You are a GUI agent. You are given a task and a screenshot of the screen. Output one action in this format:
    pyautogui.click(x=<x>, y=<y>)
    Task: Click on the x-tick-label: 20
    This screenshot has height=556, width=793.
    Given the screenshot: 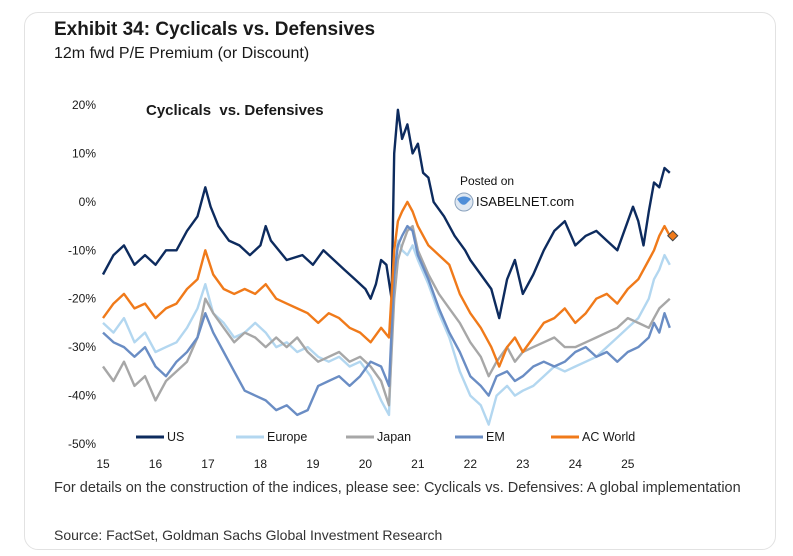 What is the action you would take?
    pyautogui.click(x=366, y=464)
    